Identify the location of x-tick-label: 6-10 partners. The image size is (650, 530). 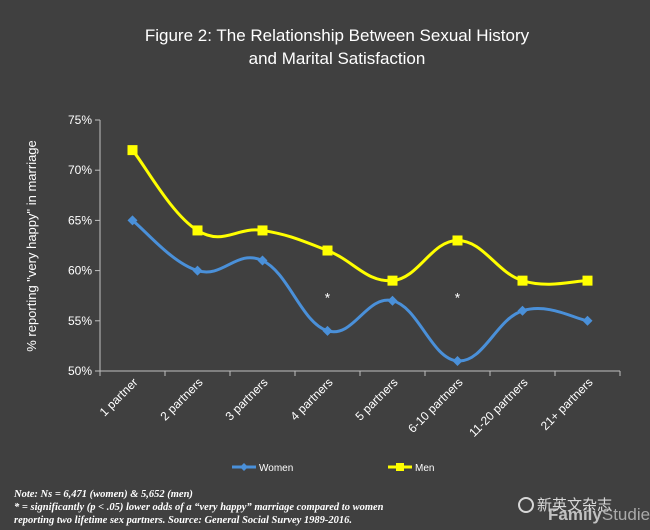
(435, 405).